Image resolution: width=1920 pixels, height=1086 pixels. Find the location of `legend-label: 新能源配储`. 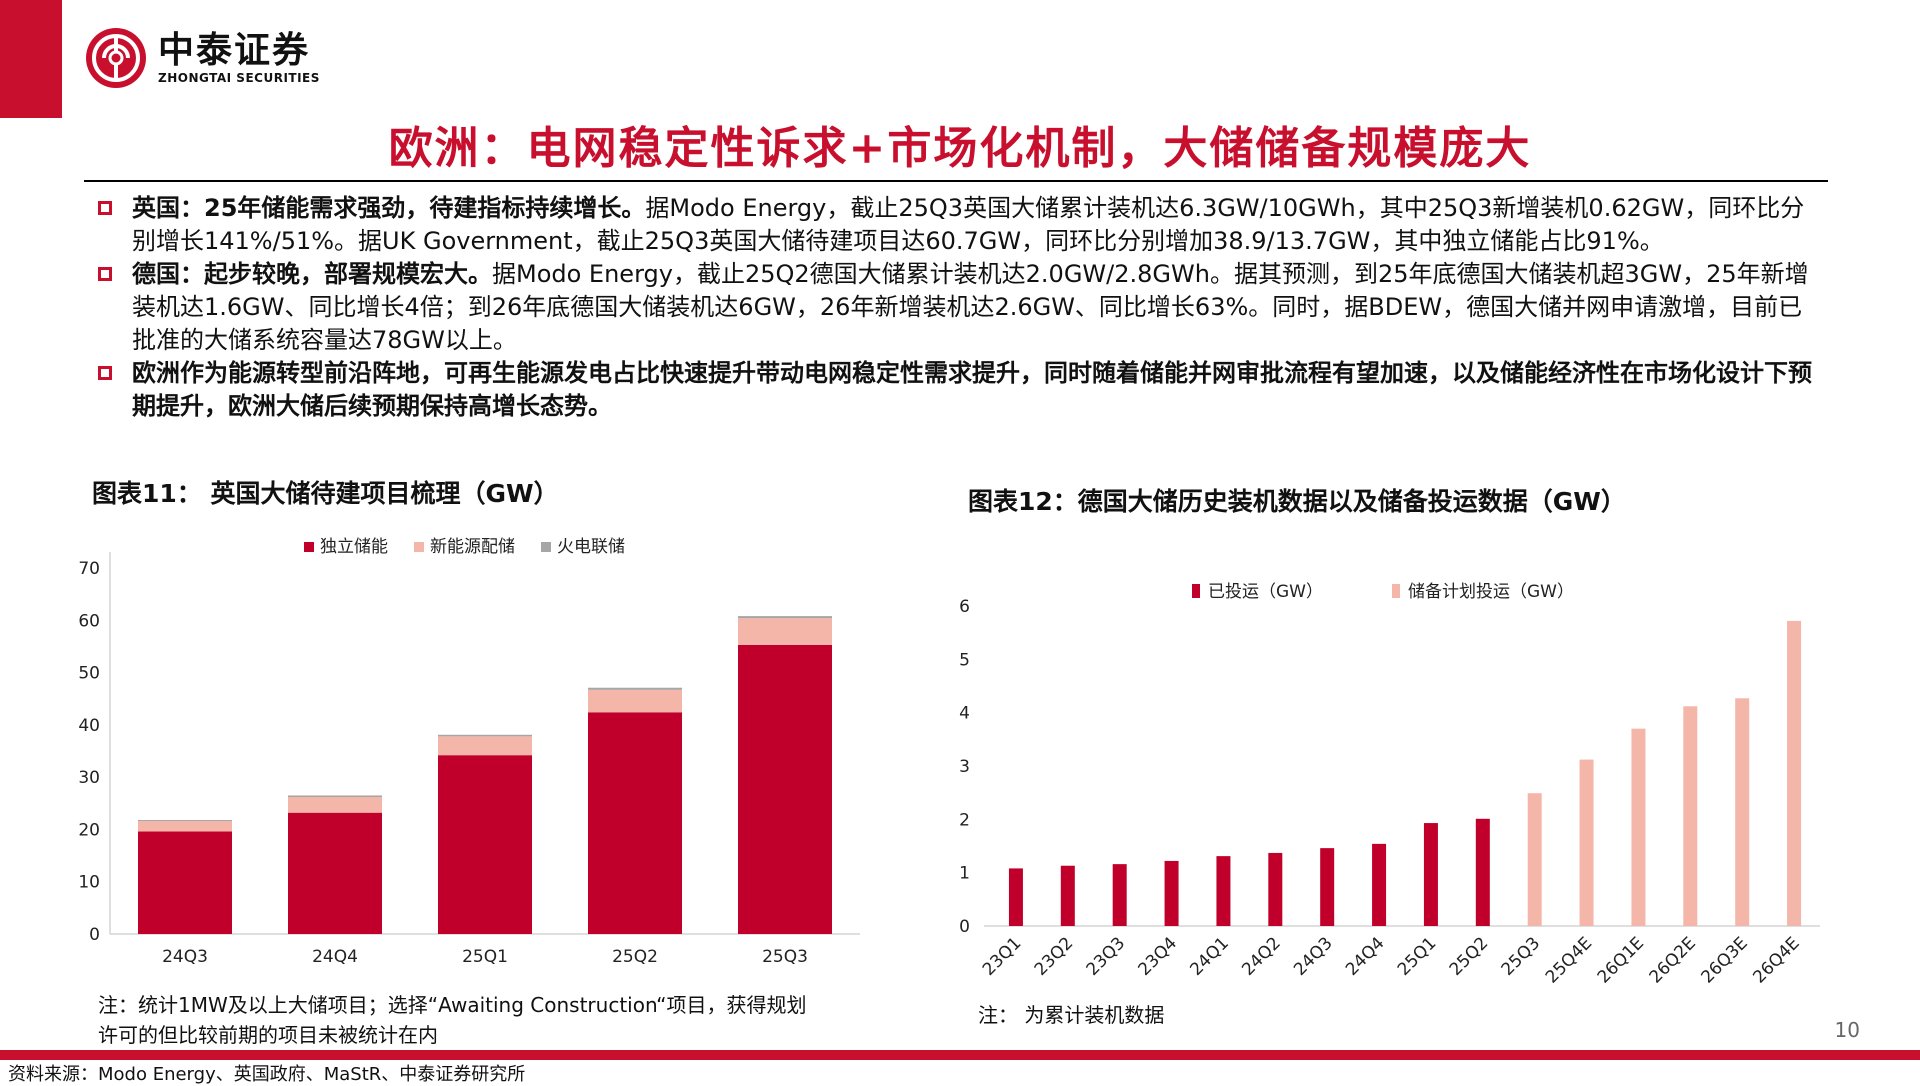

legend-label: 新能源配储 is located at coordinates (472, 547).